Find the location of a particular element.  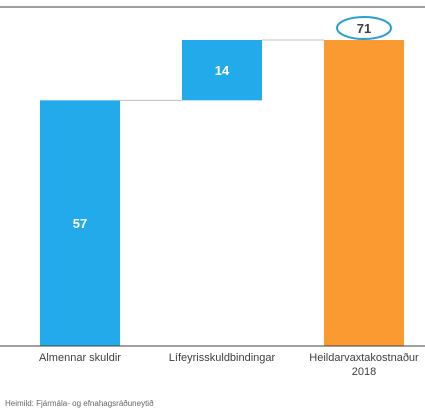

connector-lines is located at coordinates (222, 70).